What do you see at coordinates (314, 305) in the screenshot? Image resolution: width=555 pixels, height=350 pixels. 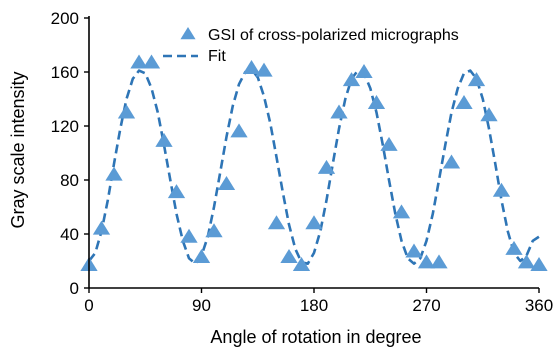 I see `x-tick-label: 180` at bounding box center [314, 305].